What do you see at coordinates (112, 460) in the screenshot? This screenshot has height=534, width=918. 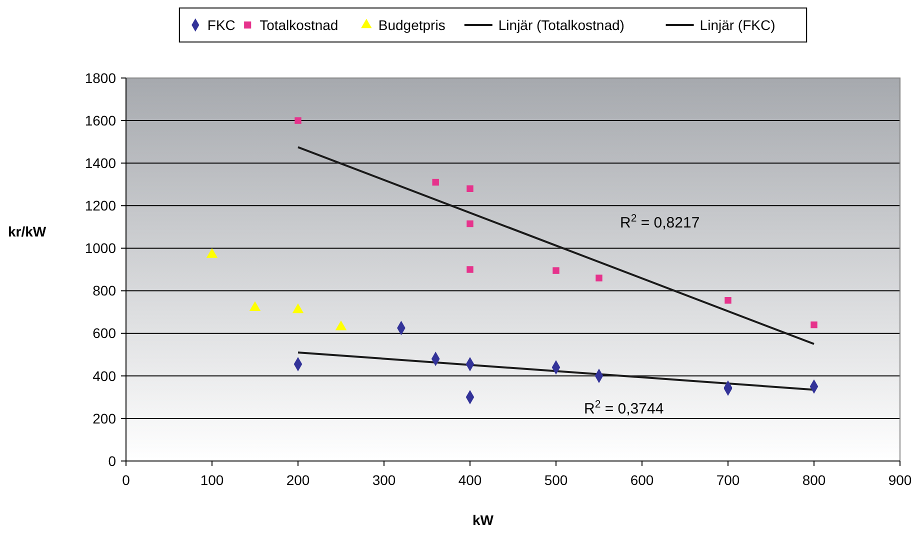 I see `y-tick-label: 0` at bounding box center [112, 460].